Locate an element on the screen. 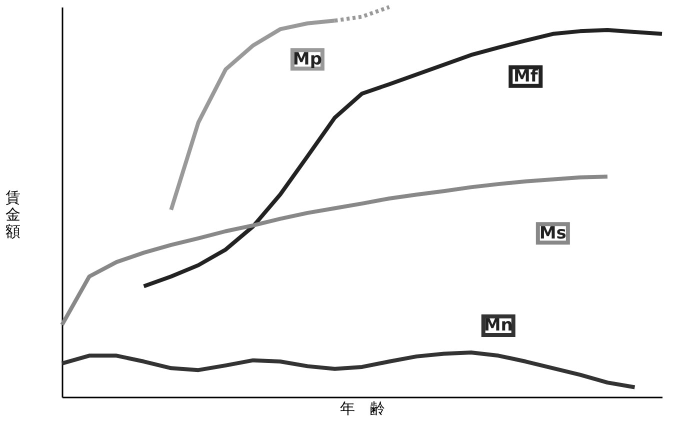 Image resolution: width=676 pixels, height=446 pixels. series-label: Mp is located at coordinates (307, 59).